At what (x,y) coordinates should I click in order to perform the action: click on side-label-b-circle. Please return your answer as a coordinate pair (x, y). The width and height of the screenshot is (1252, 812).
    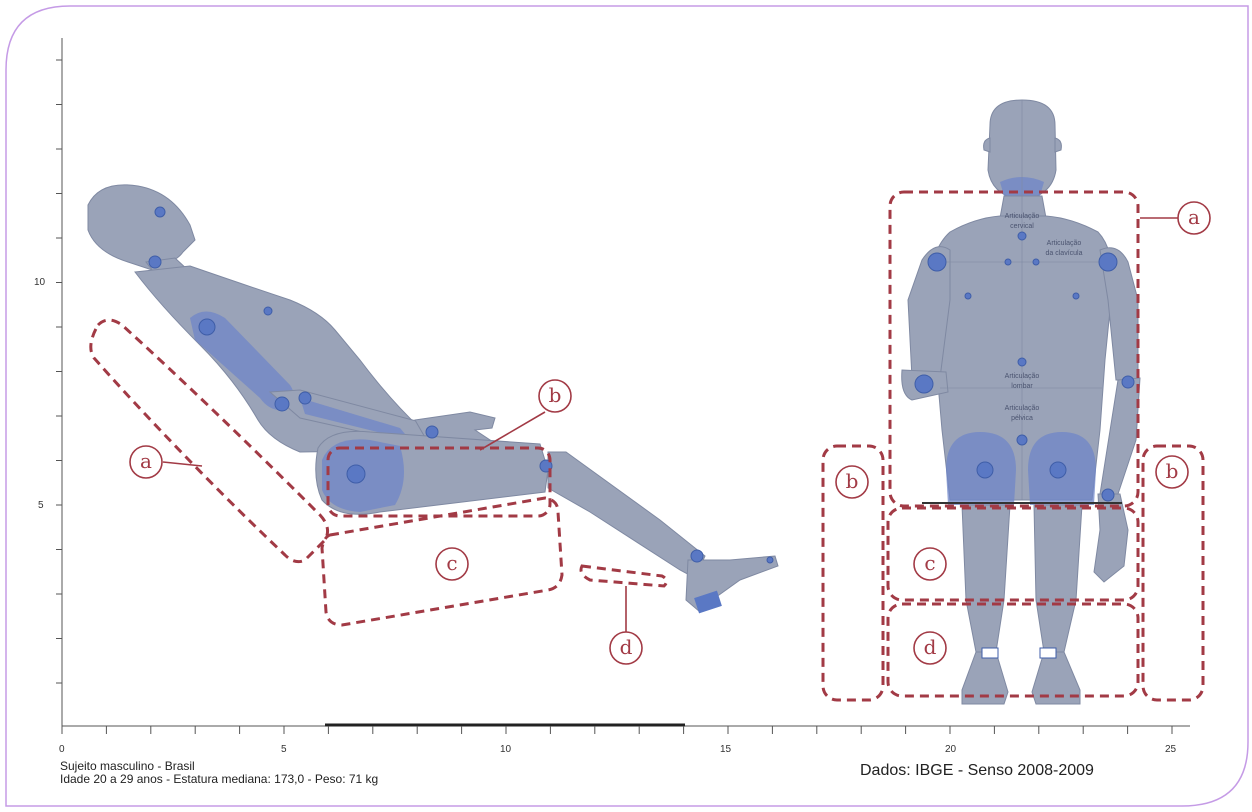
    Looking at the image, I should click on (555, 396).